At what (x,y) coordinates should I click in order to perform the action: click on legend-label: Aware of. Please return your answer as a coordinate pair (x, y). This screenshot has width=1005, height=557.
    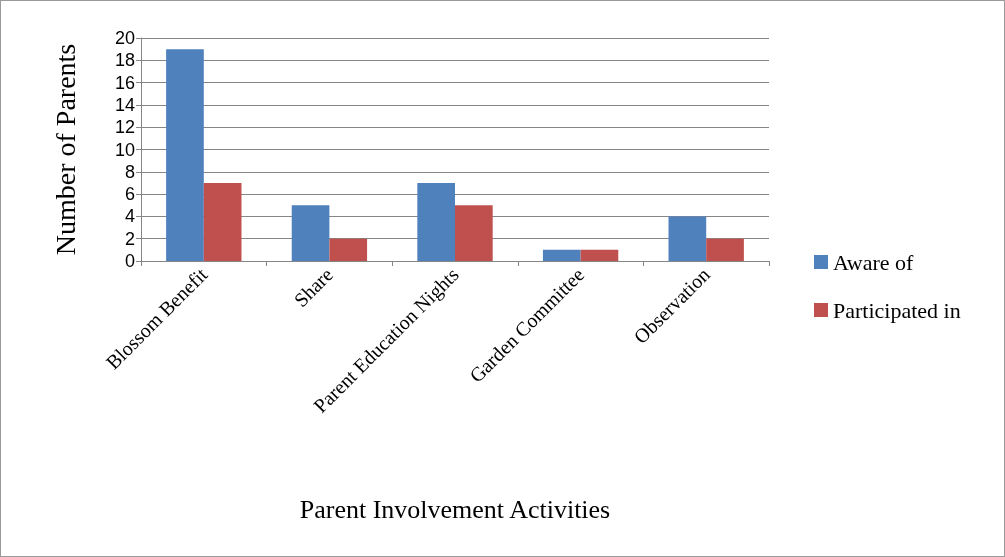
    Looking at the image, I should click on (874, 262).